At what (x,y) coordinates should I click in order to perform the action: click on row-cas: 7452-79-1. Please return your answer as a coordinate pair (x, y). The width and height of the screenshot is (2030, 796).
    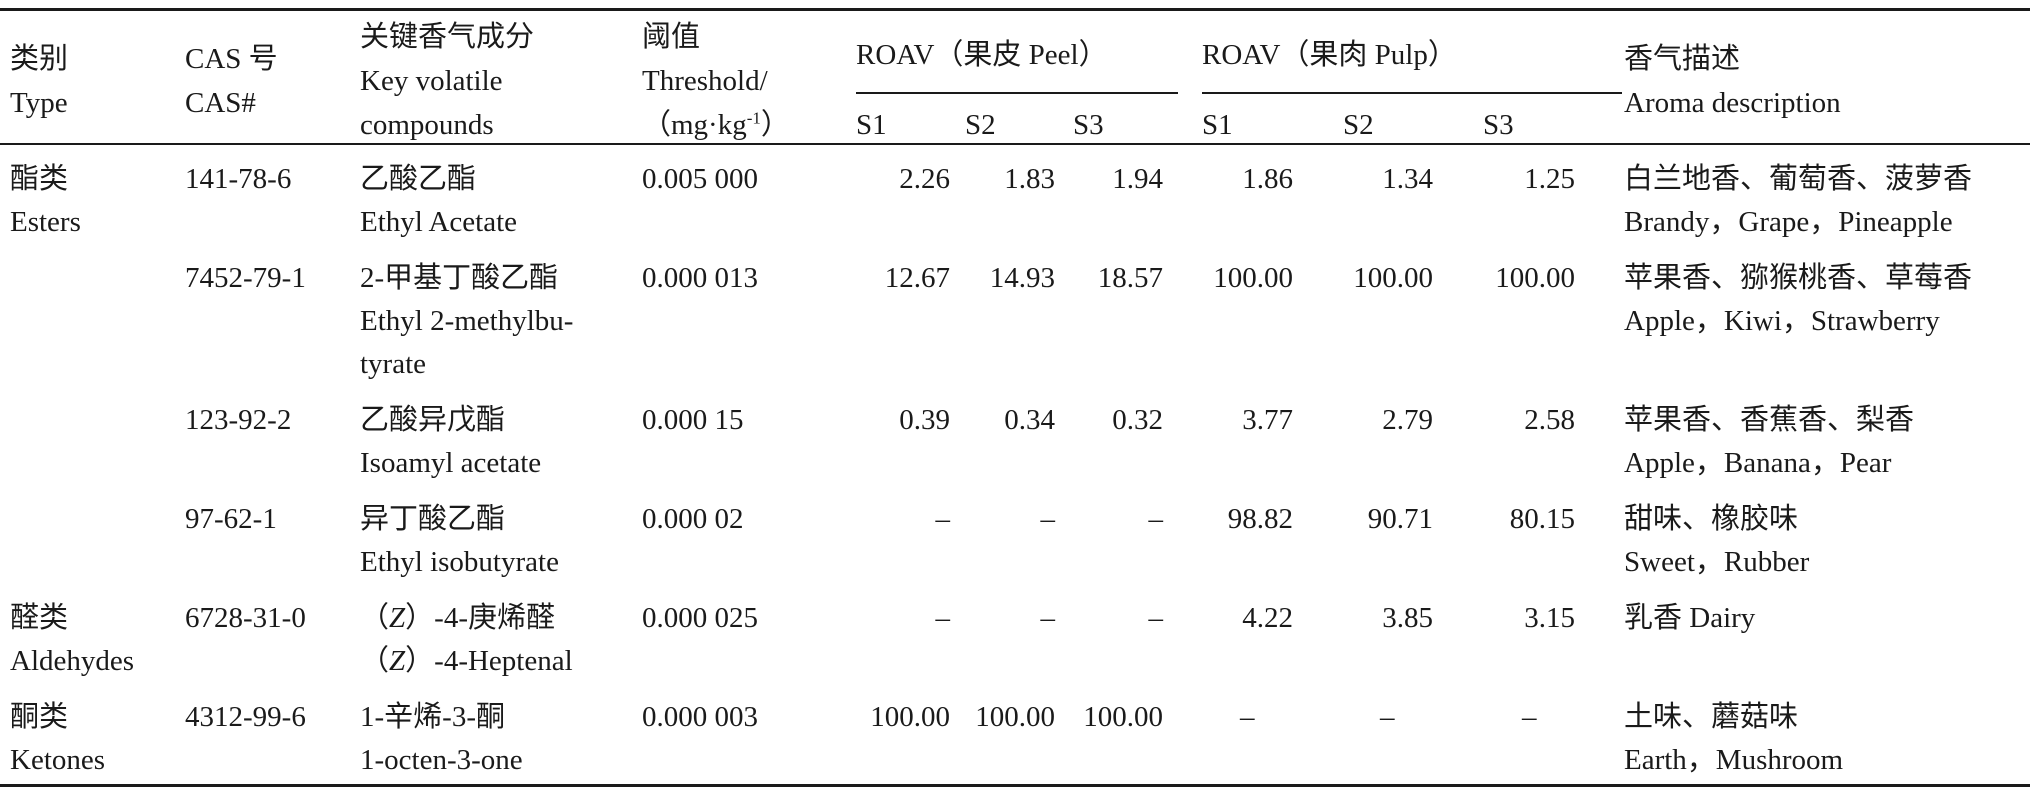
    Looking at the image, I should click on (245, 278).